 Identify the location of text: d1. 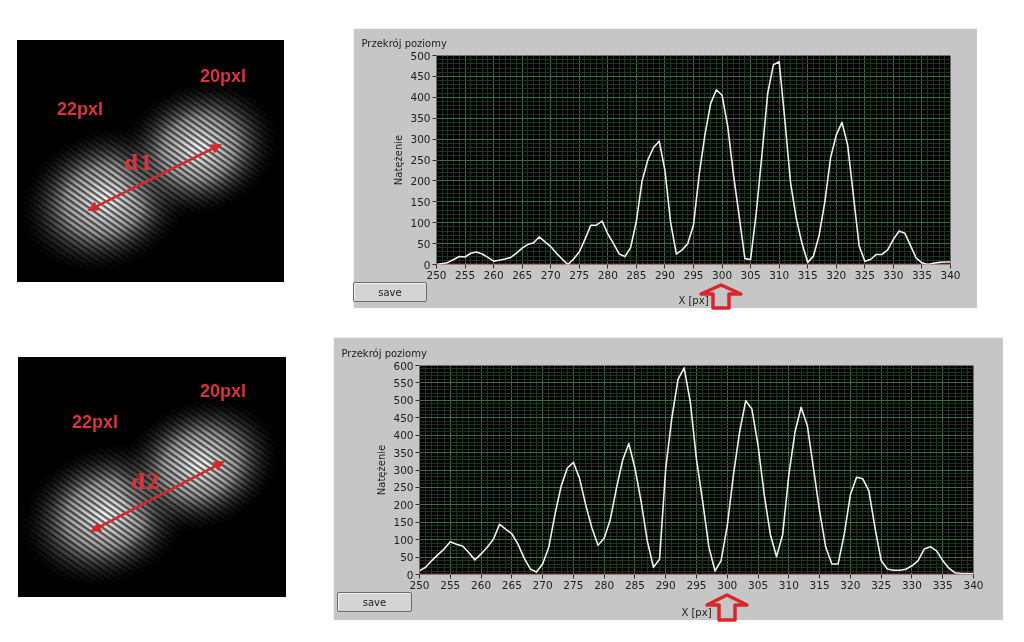
(139, 162).